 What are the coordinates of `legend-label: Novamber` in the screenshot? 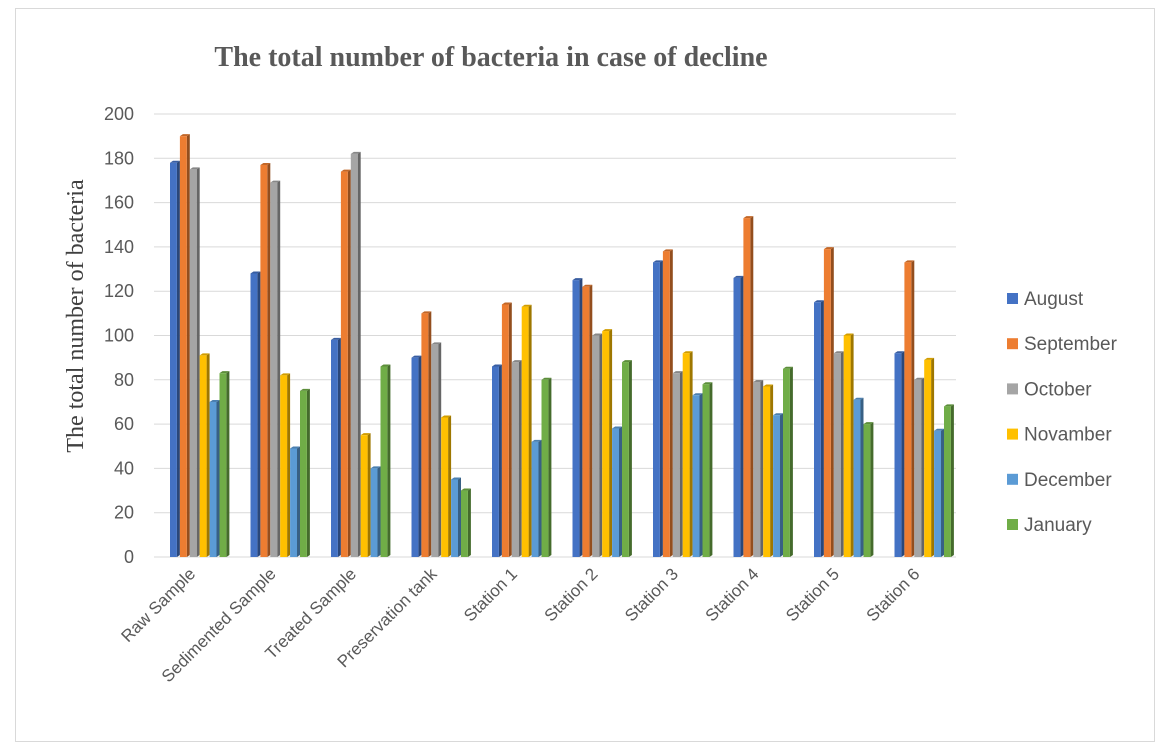 It's located at (1068, 435).